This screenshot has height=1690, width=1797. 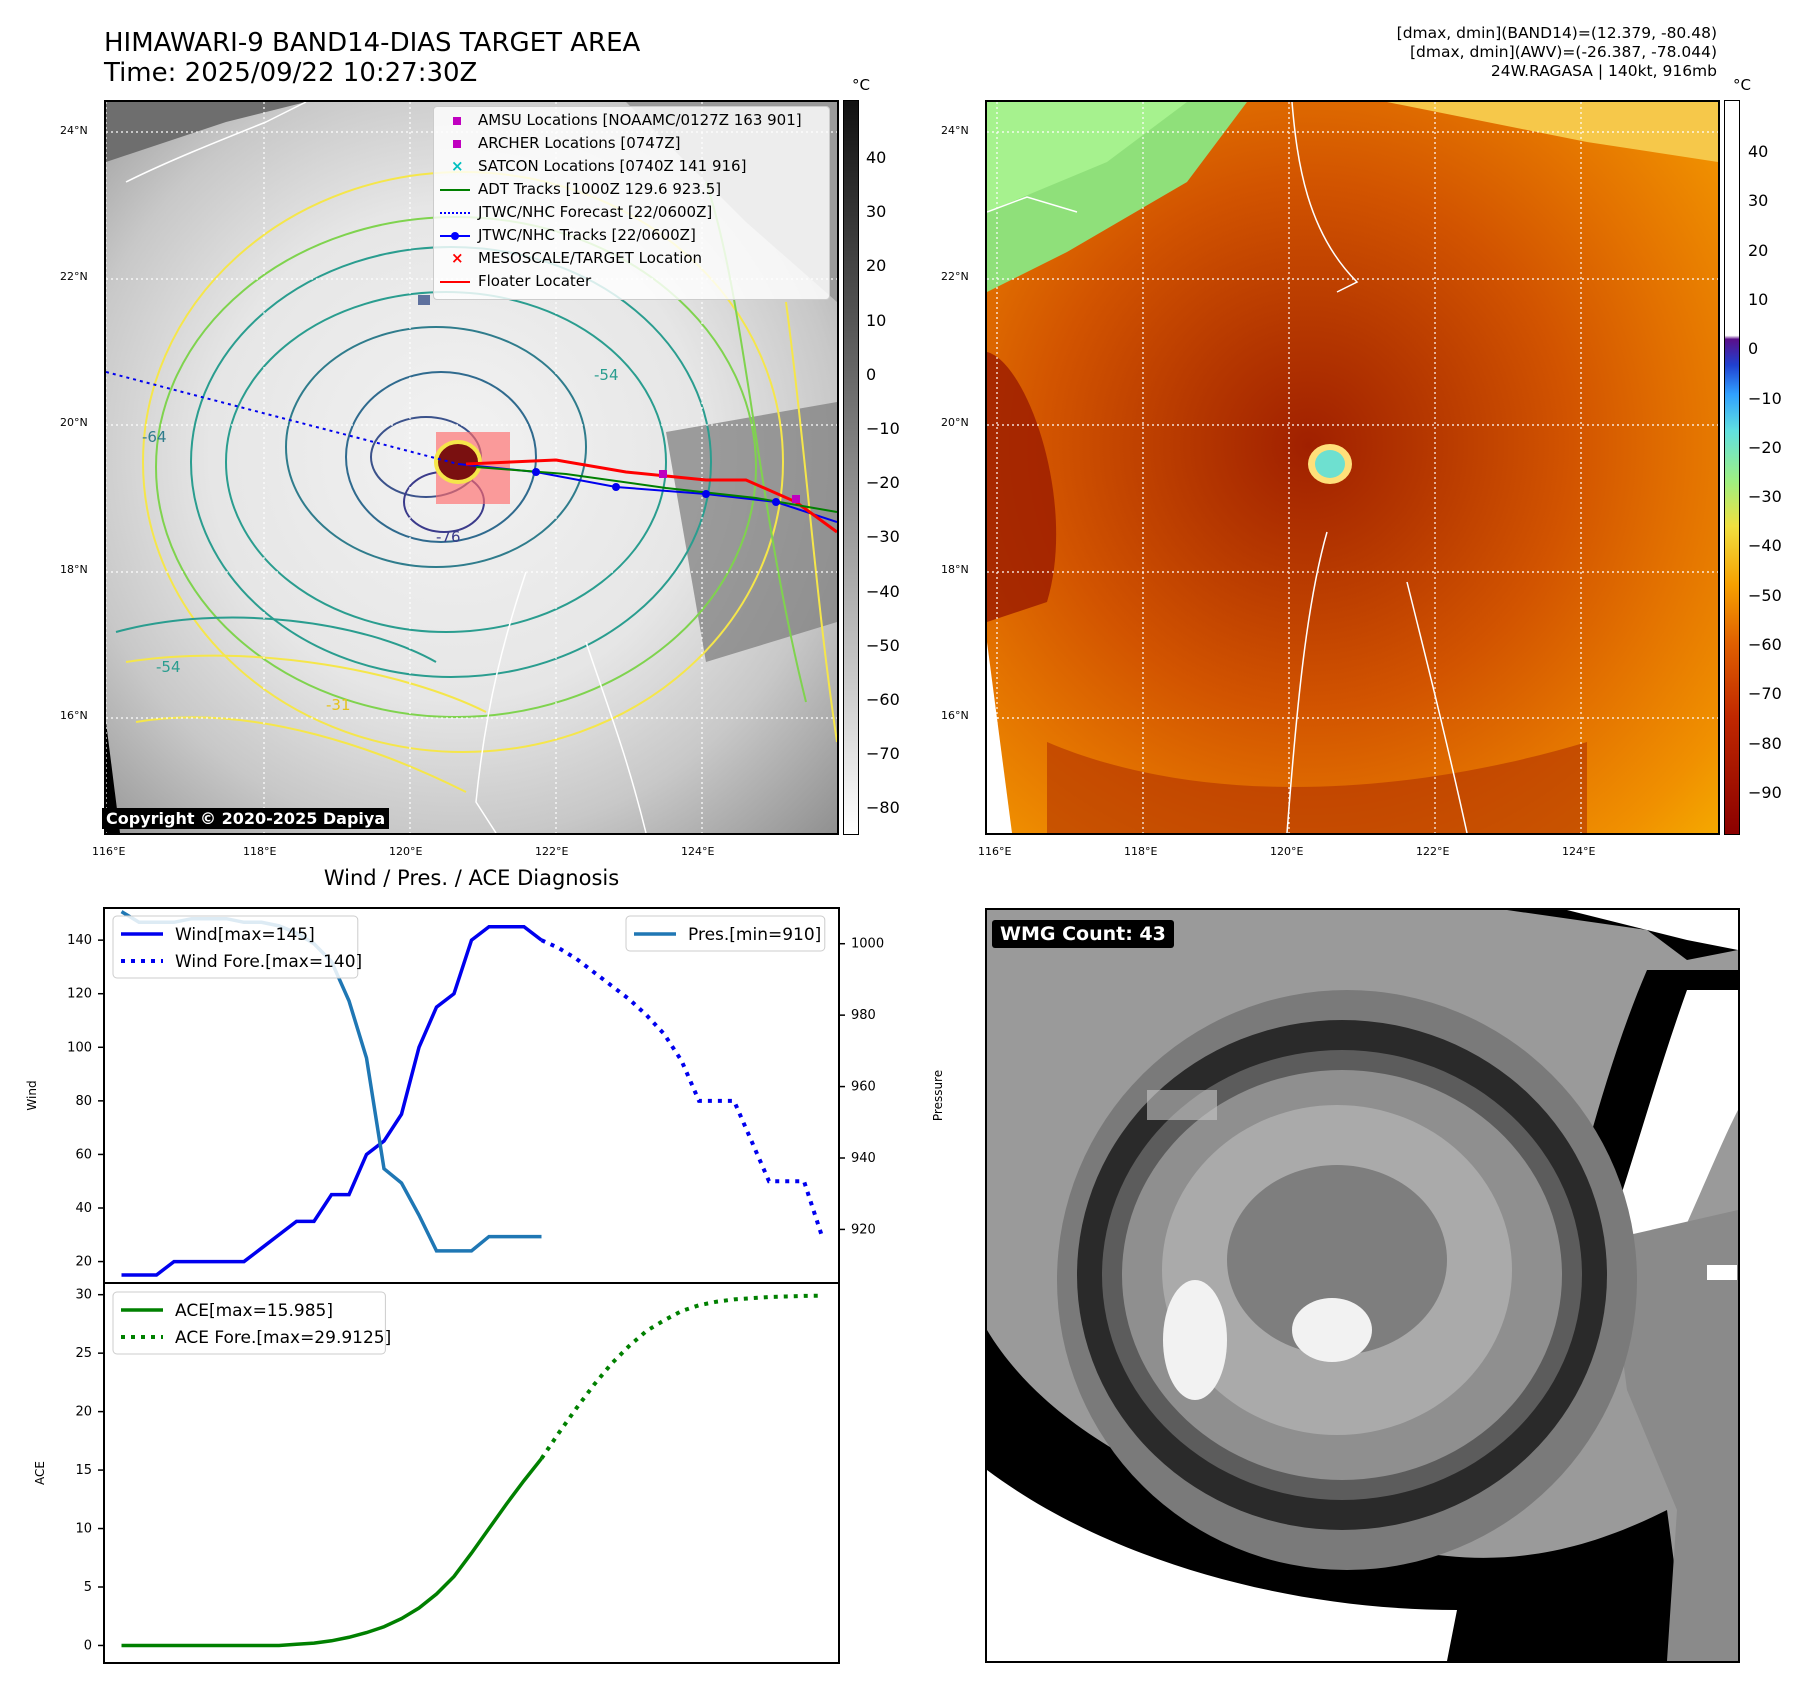 I want to click on y-tick-label: 30, so click(x=83, y=1295).